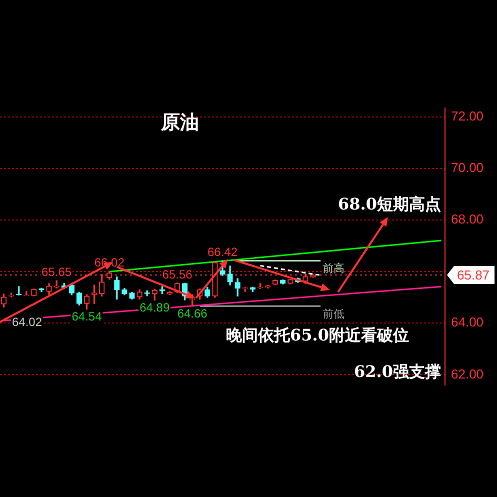 This screenshot has width=497, height=497. What do you see at coordinates (467, 116) in the screenshot?
I see `y-tick-label: 72.00` at bounding box center [467, 116].